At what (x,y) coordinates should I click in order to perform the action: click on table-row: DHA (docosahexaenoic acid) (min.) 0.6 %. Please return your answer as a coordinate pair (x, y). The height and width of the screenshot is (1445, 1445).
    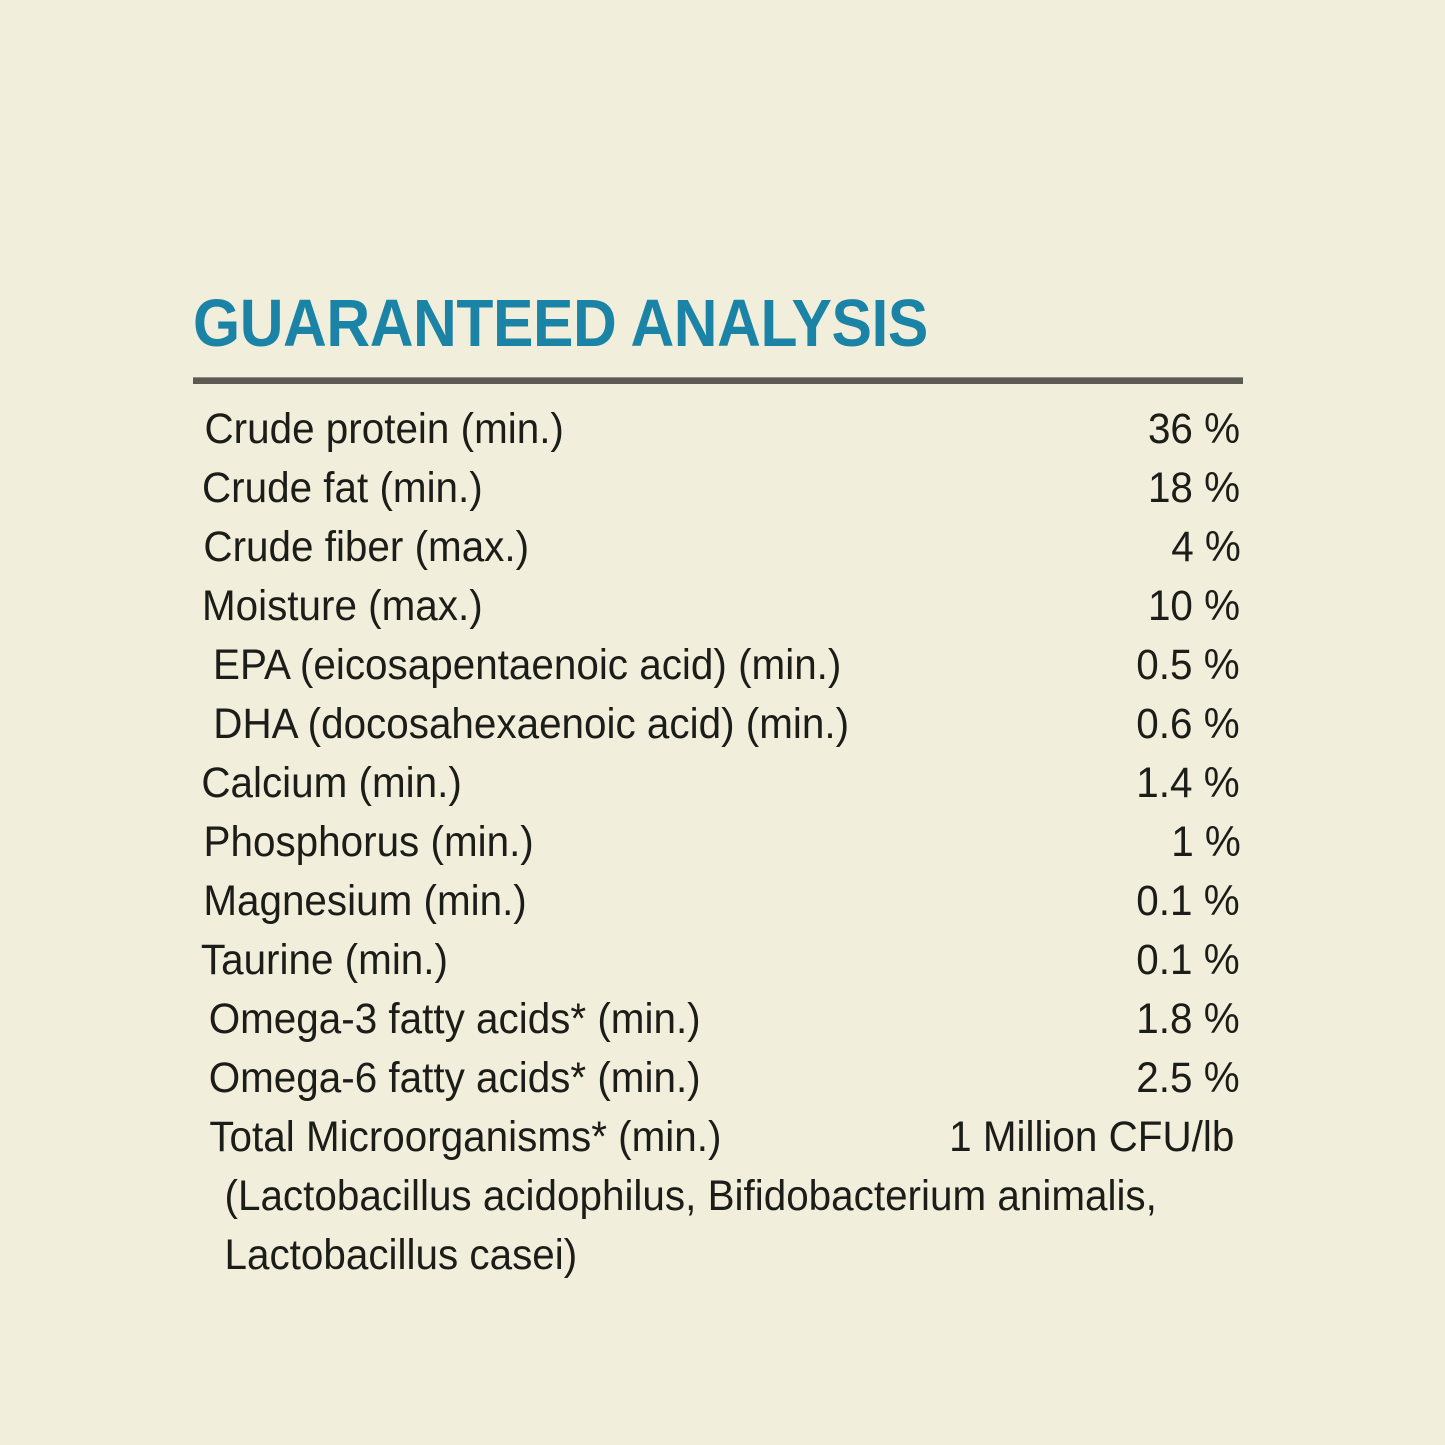
    Looking at the image, I should click on (718, 724).